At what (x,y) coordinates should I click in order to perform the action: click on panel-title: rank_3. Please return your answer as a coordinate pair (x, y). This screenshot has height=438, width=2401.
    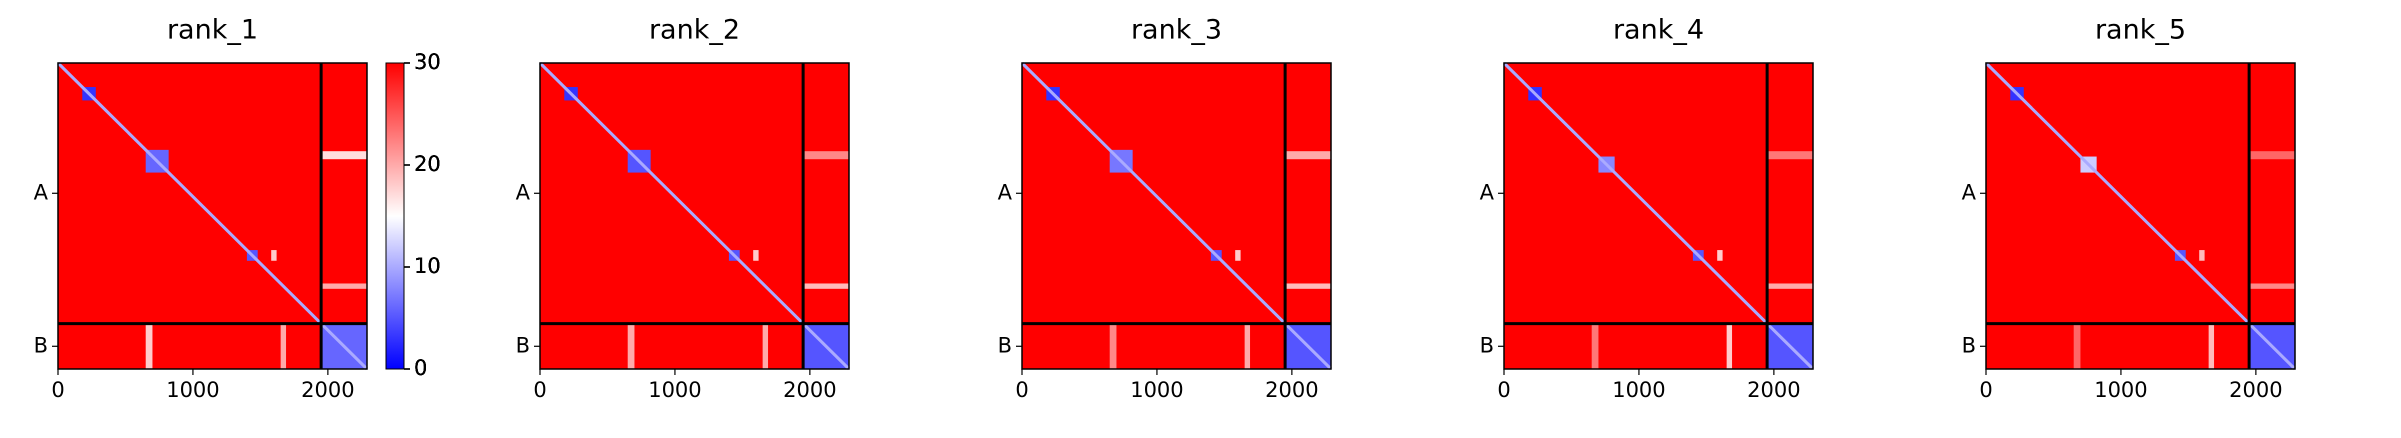
    Looking at the image, I should click on (1176, 30).